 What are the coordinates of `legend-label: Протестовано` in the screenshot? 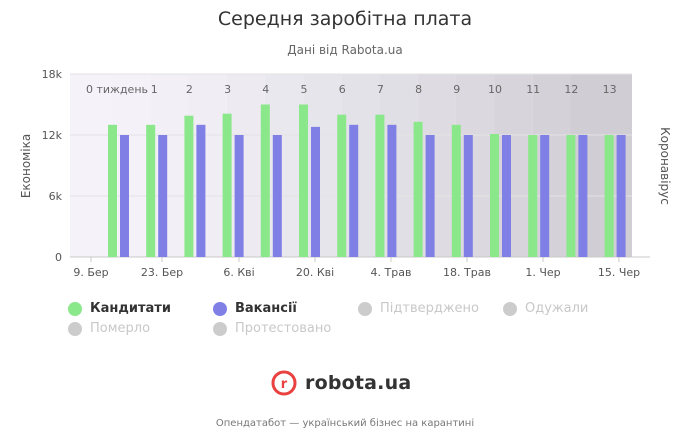 It's located at (283, 328).